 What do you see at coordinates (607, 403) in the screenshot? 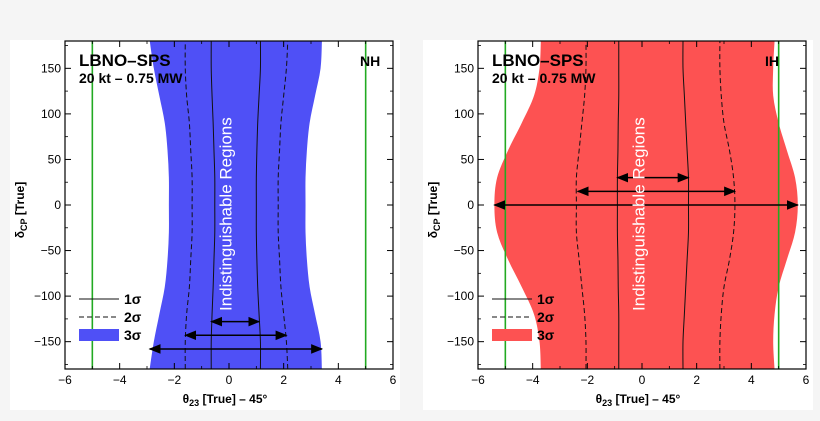
I see `ih-xlabel-sub: 23` at bounding box center [607, 403].